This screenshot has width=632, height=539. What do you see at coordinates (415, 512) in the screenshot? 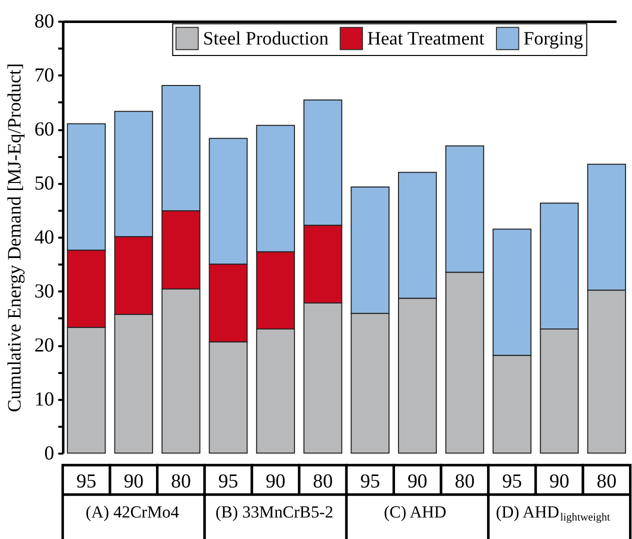
I see `text: (C) AHD` at bounding box center [415, 512].